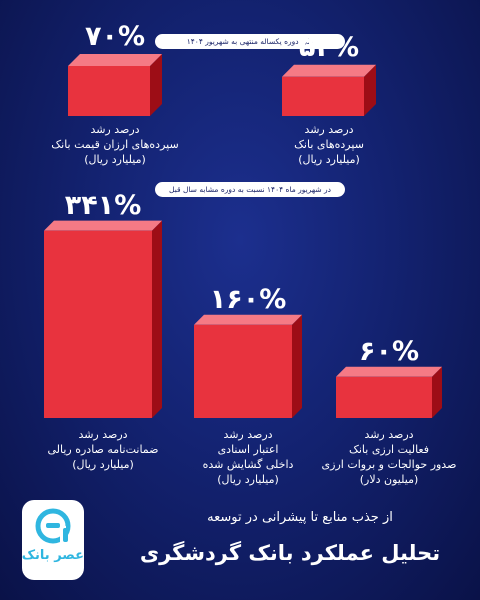  Describe the element at coordinates (389, 479) in the screenshot. I see `category-line: (میلیون دلار)` at that location.